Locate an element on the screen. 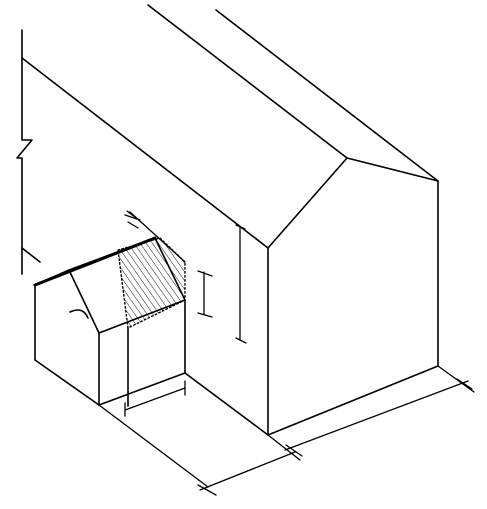 The width and height of the screenshot is (487, 509). break-mark is located at coordinates (24, 152).